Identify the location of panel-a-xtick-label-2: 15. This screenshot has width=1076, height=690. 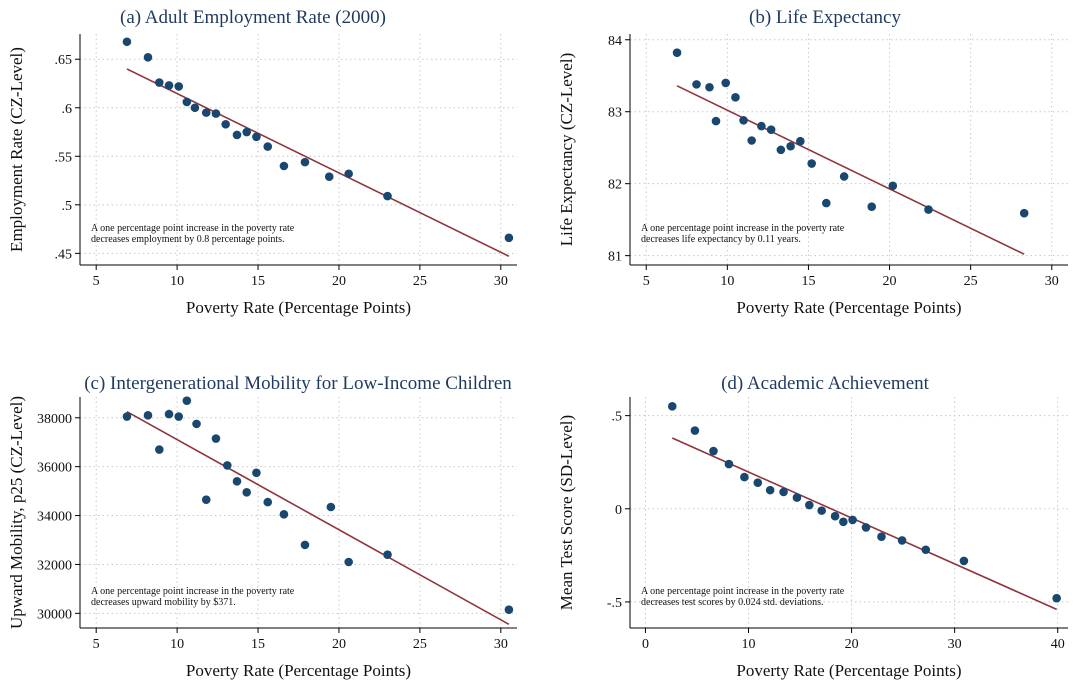
(258, 281).